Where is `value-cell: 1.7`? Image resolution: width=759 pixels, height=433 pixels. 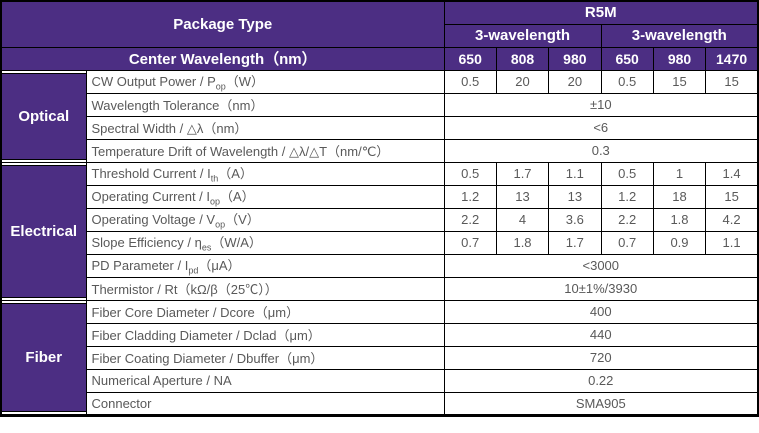
value-cell: 1.7 is located at coordinates (522, 173).